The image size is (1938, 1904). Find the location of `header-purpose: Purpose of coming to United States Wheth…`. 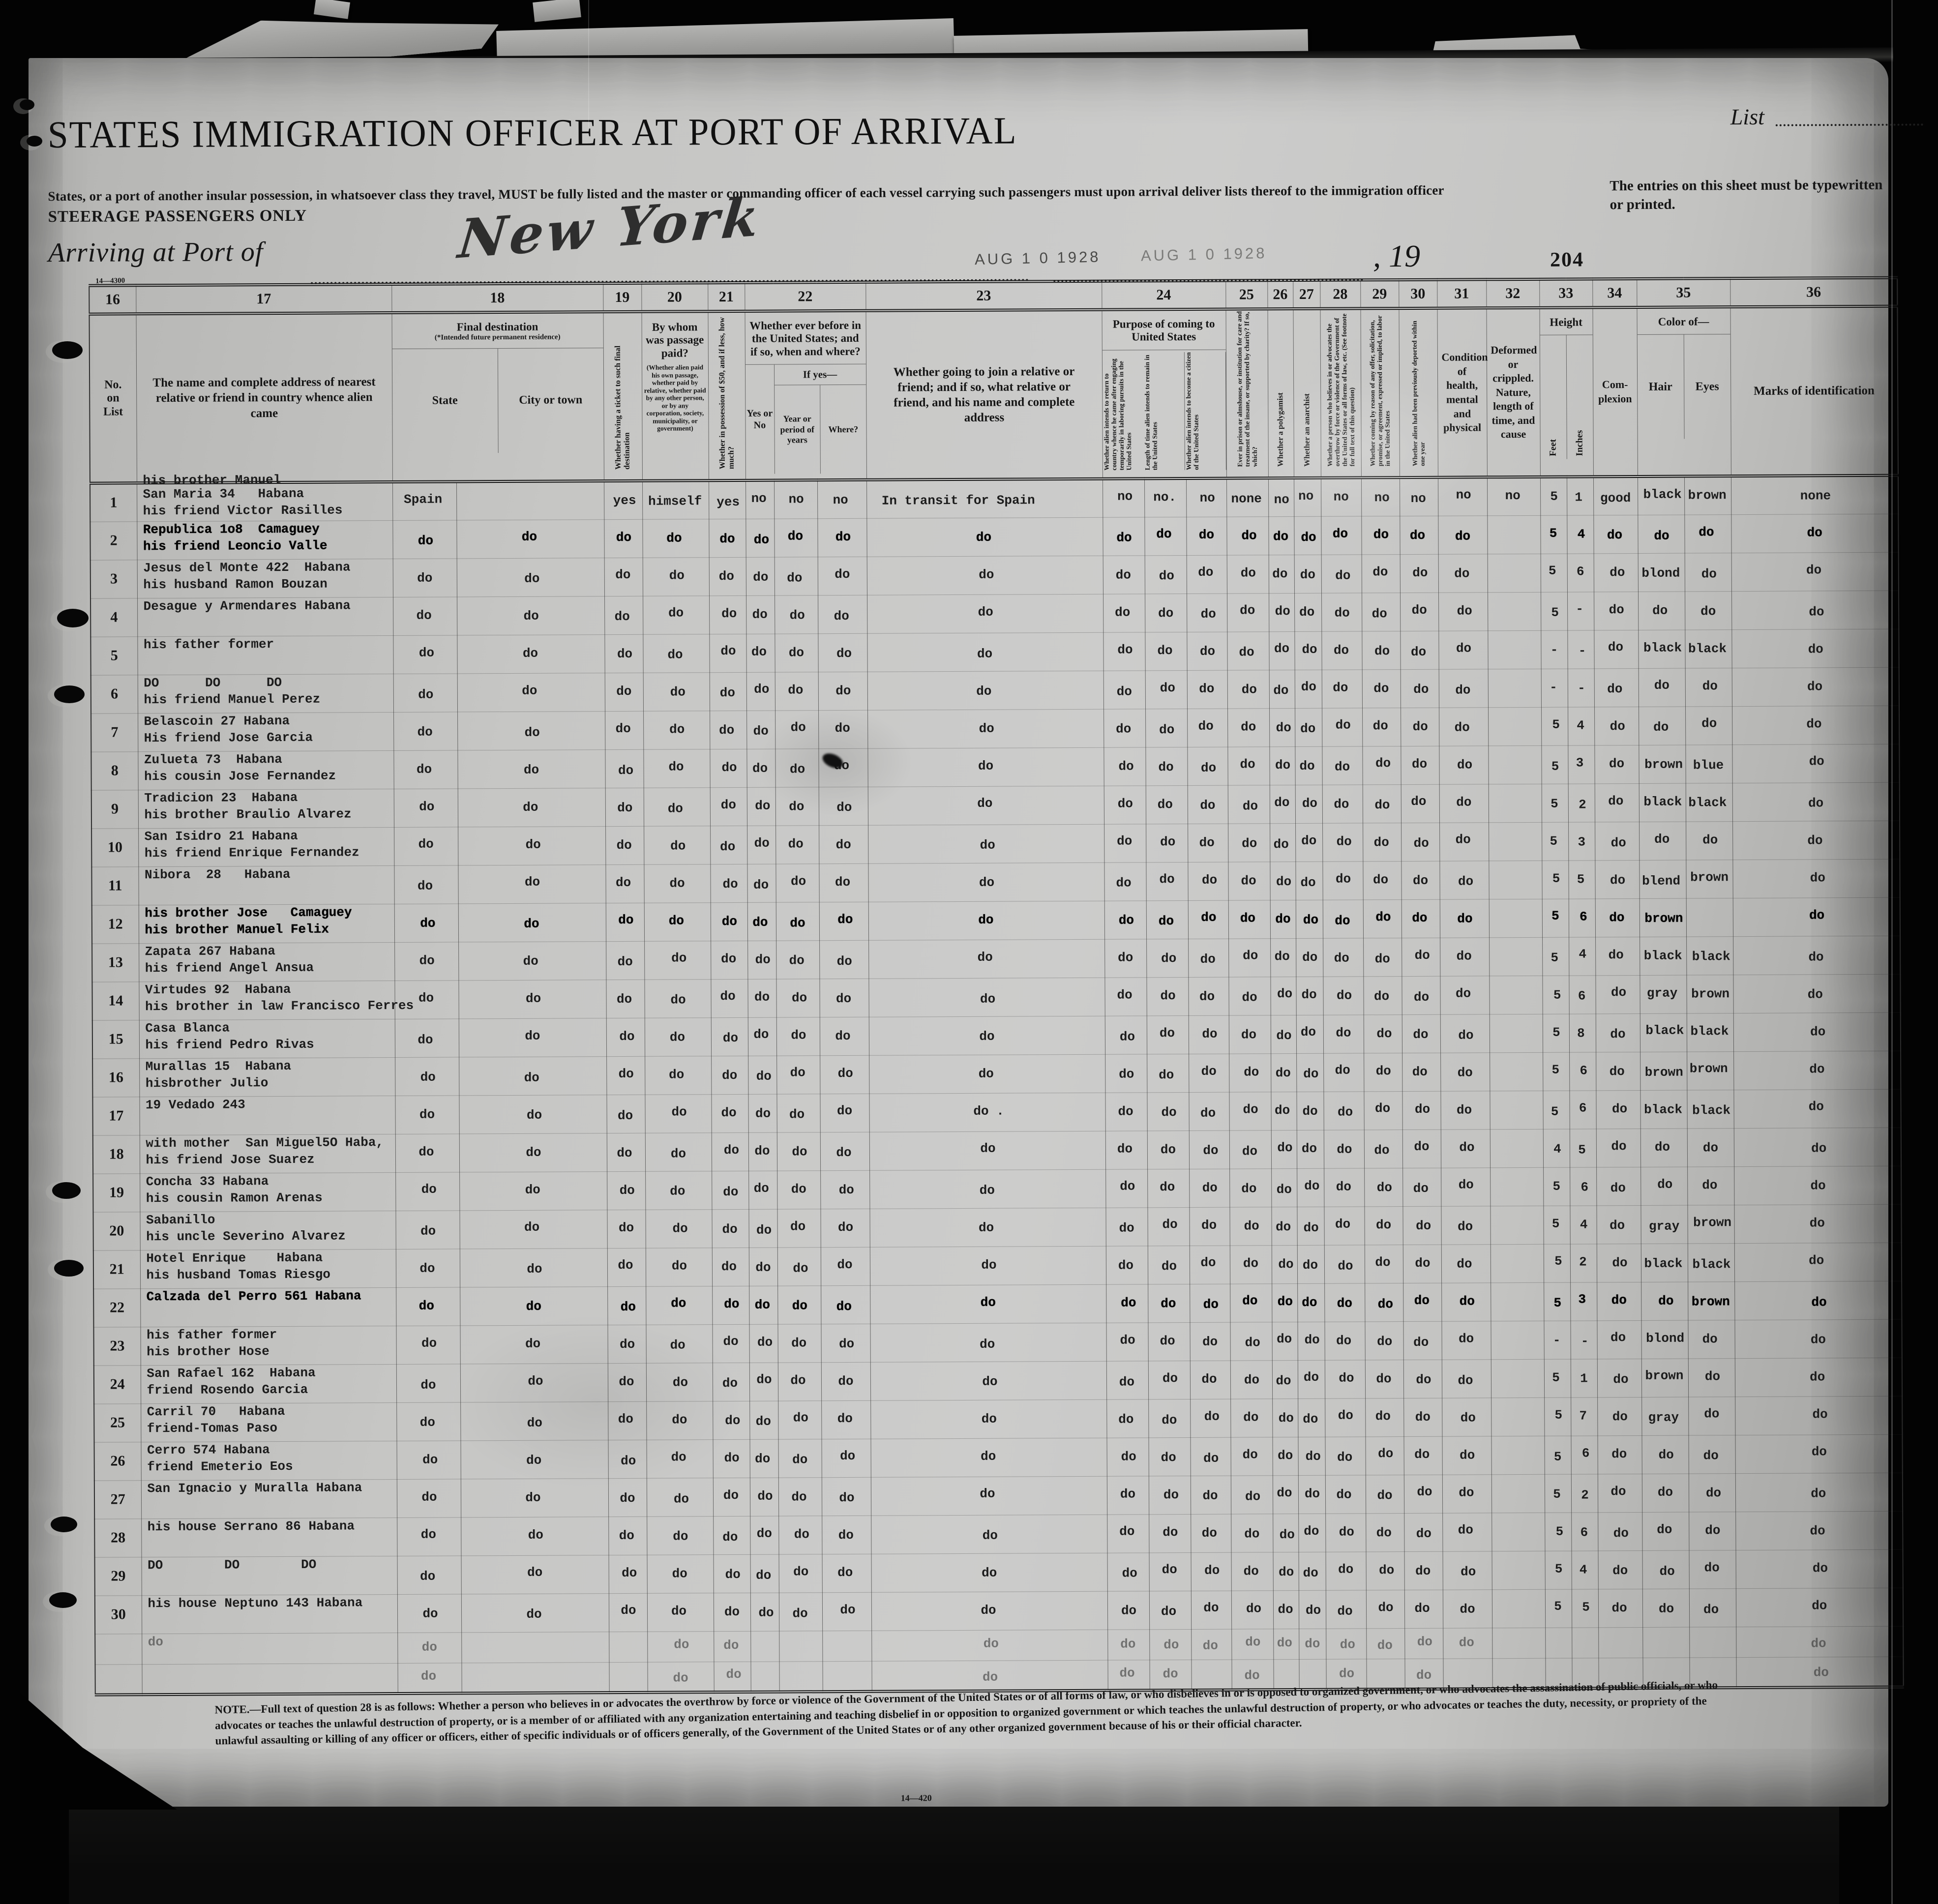

header-purpose: Purpose of coming to United States Wheth… is located at coordinates (1164, 394).